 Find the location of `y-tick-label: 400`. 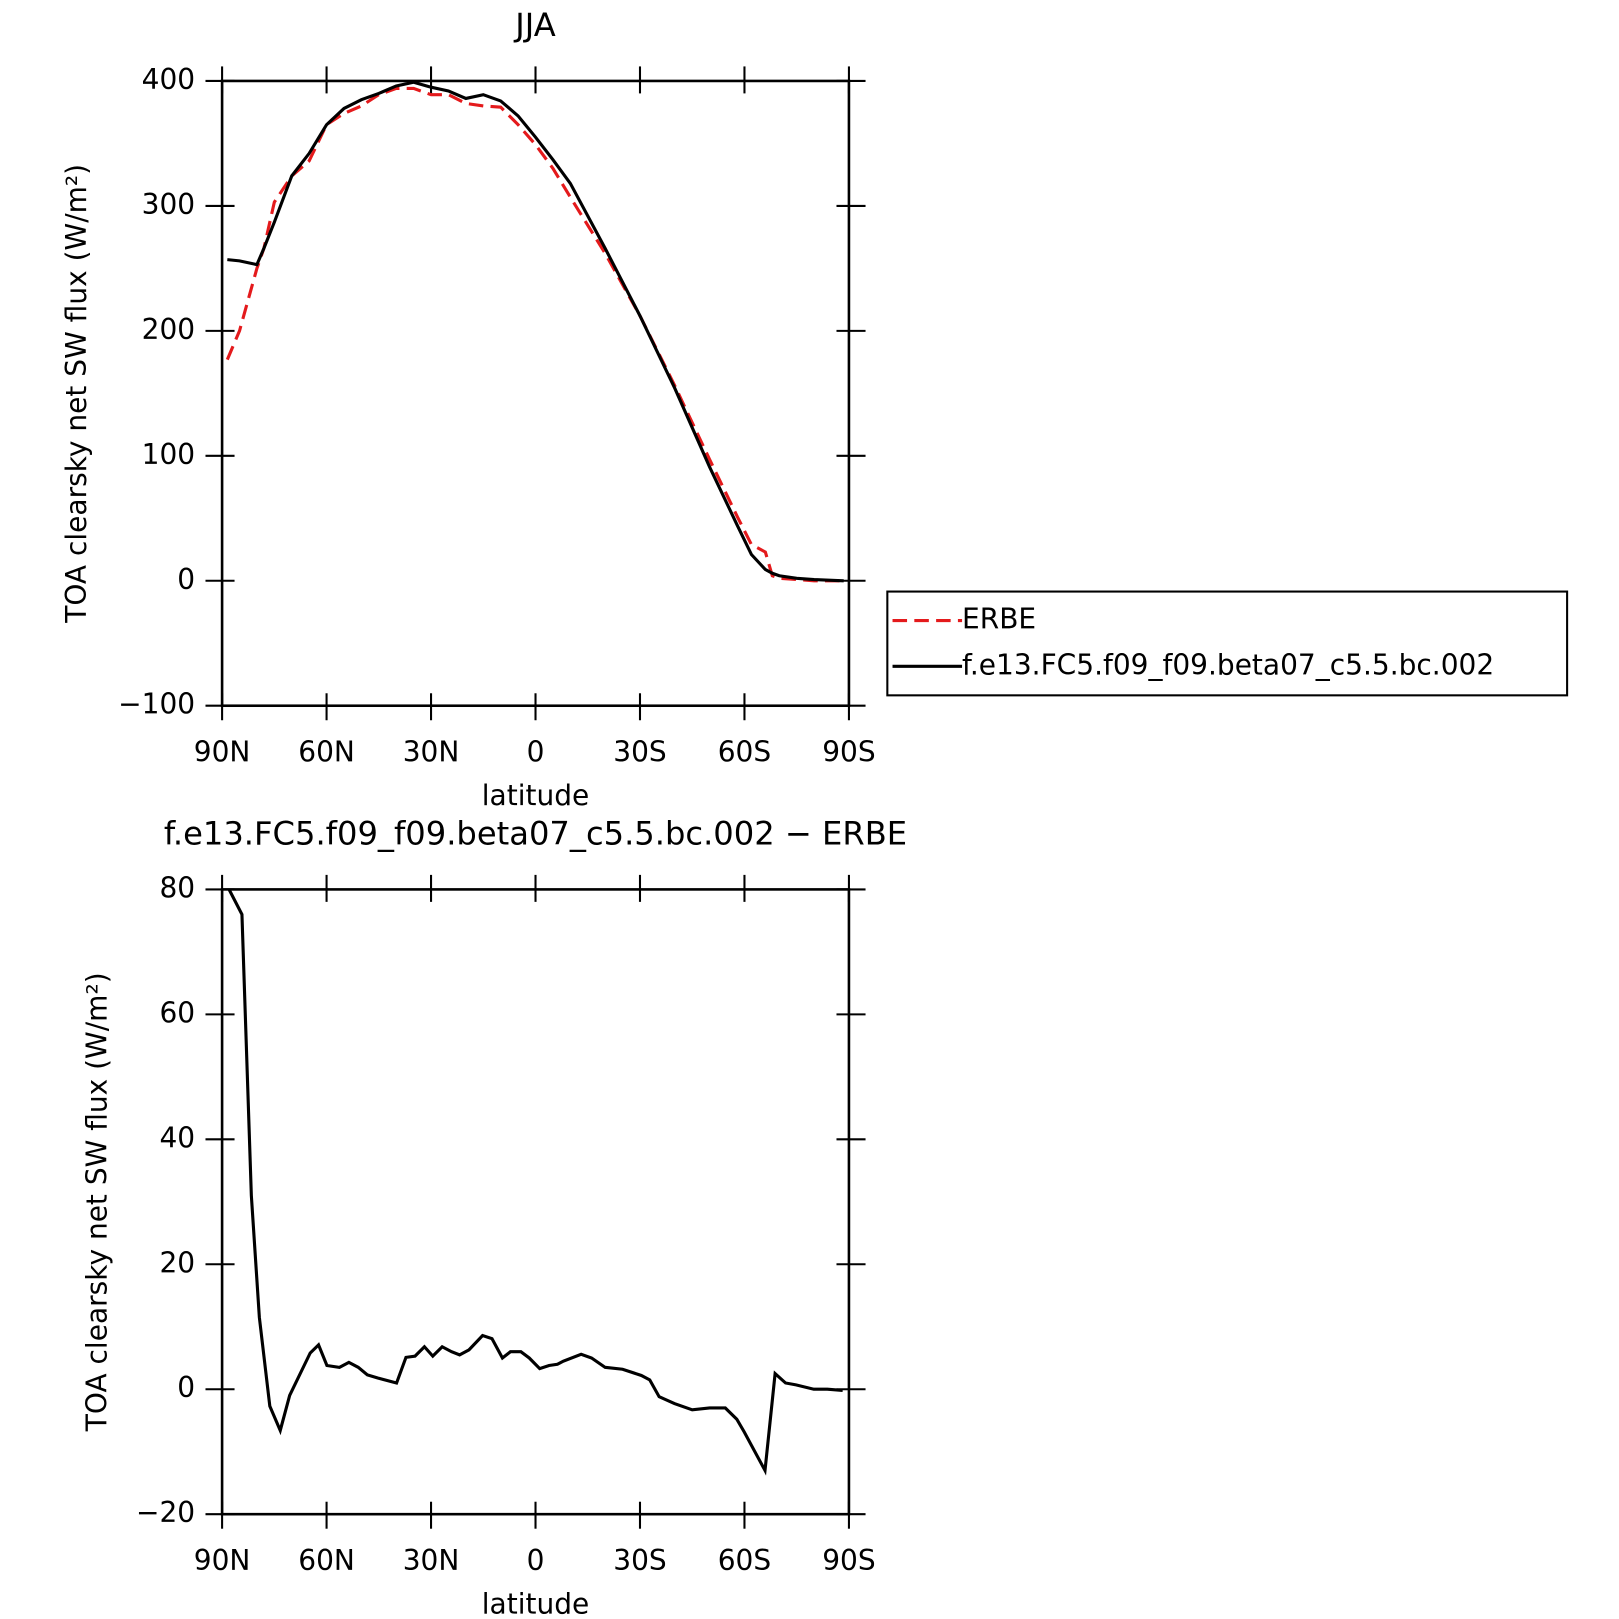

y-tick-label: 400 is located at coordinates (168, 79).